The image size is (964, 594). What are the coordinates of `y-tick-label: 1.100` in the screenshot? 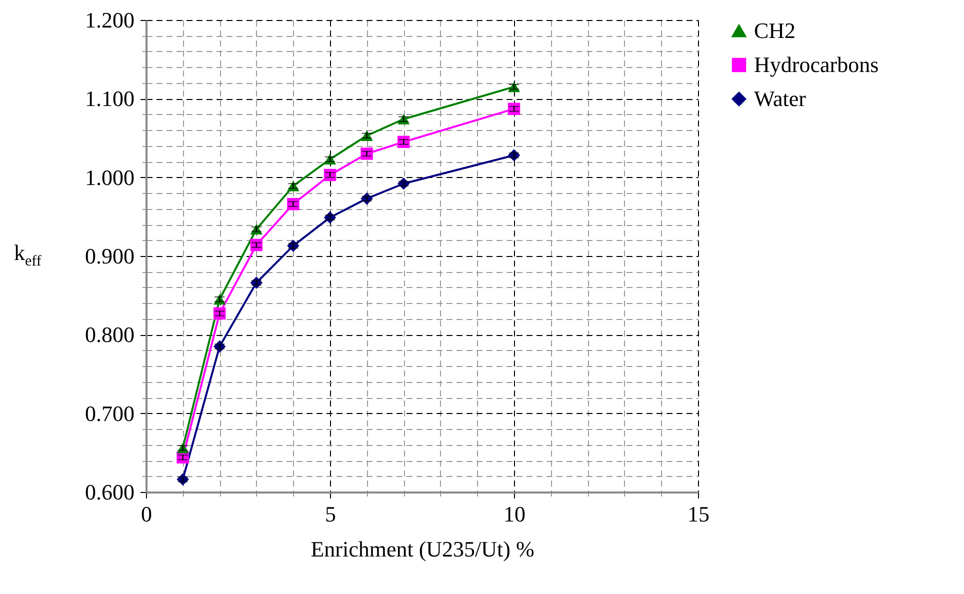 It's located at (109, 99).